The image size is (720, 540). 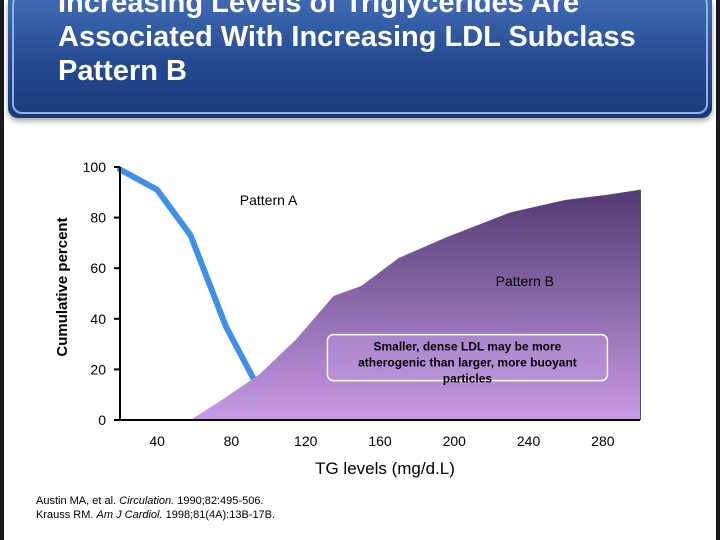 What do you see at coordinates (529, 441) in the screenshot?
I see `x-tick-label: 240` at bounding box center [529, 441].